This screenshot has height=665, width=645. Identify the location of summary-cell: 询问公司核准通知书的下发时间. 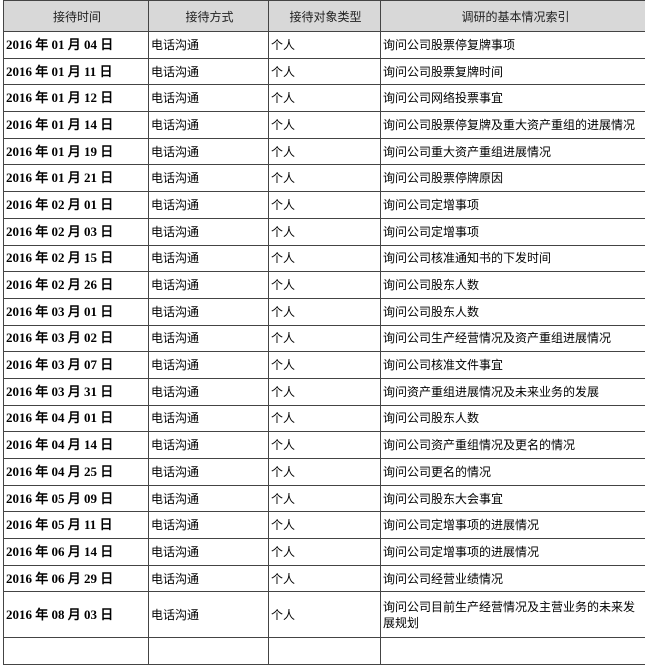
(513, 258).